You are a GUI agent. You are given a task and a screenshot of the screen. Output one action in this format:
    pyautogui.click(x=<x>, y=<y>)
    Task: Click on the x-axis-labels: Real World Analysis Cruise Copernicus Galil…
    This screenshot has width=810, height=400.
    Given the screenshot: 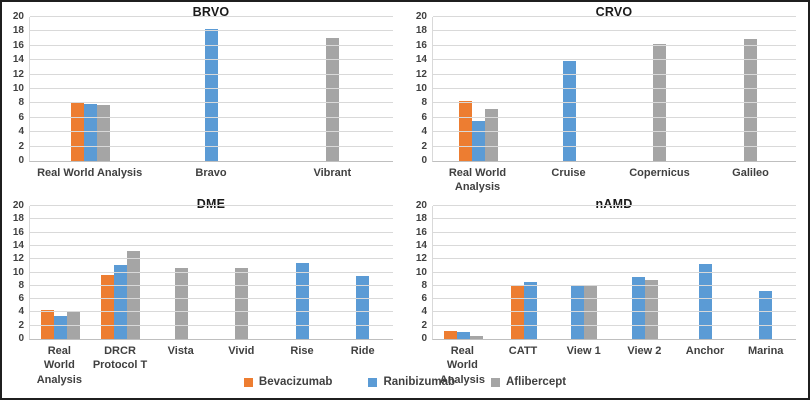 What is the action you would take?
    pyautogui.click(x=614, y=178)
    